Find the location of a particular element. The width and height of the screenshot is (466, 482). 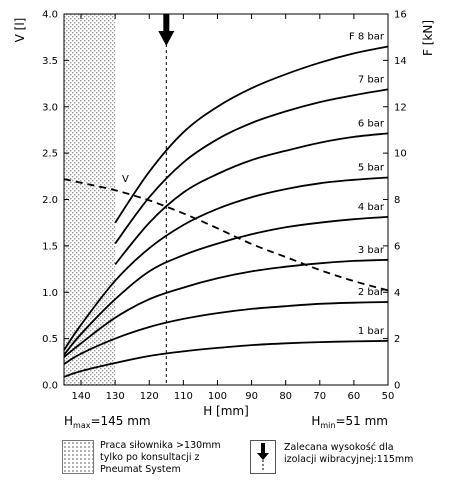

arrow-swatch is located at coordinates (263, 457).